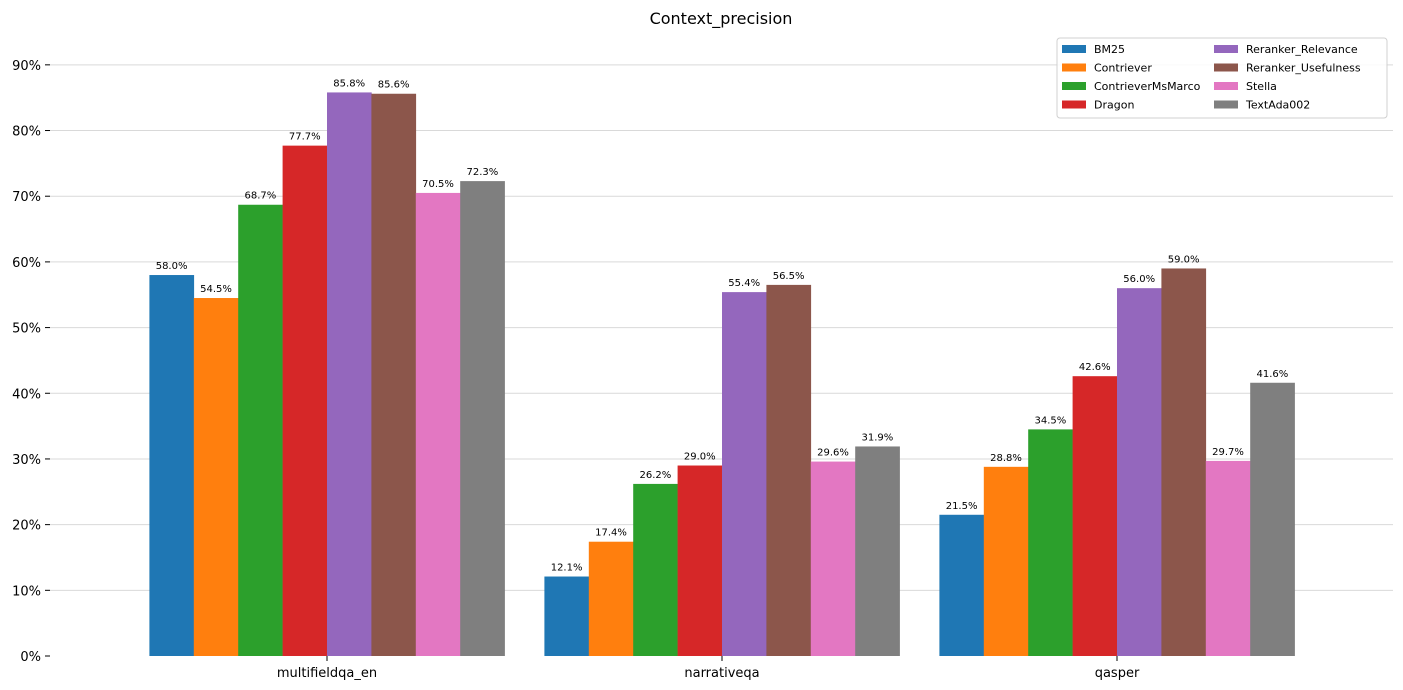 This screenshot has width=1403, height=690. I want to click on value-label: 85.6%, so click(394, 85).